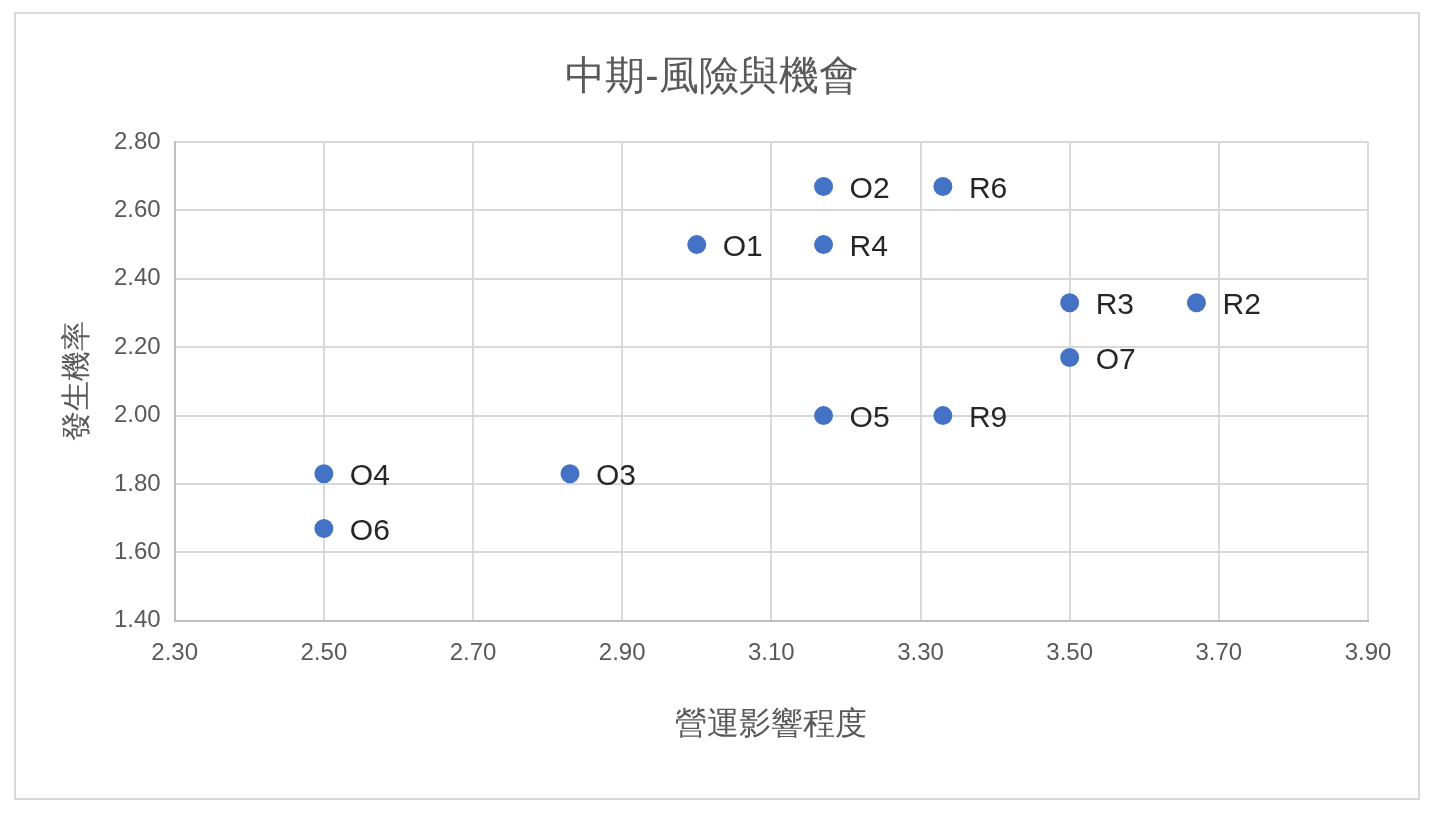 The height and width of the screenshot is (818, 1440). Describe the element at coordinates (742, 245) in the screenshot. I see `data-label: O1` at that location.